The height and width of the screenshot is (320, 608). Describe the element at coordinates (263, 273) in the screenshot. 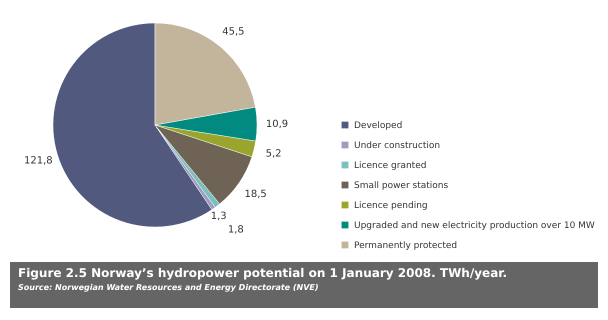

I see `text: Figure 2.5 Norway’s hydropower potential on 1 January 2008. TWh/year.` at that location.